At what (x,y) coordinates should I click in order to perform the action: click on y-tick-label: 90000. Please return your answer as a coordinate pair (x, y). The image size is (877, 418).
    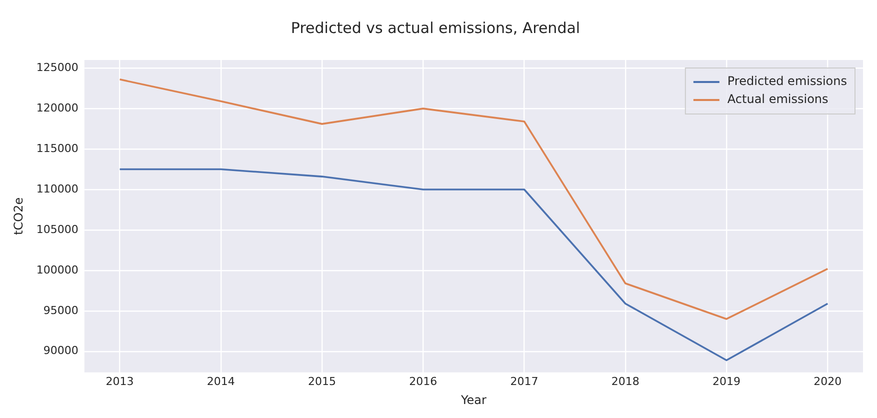
    Looking at the image, I should click on (60, 351).